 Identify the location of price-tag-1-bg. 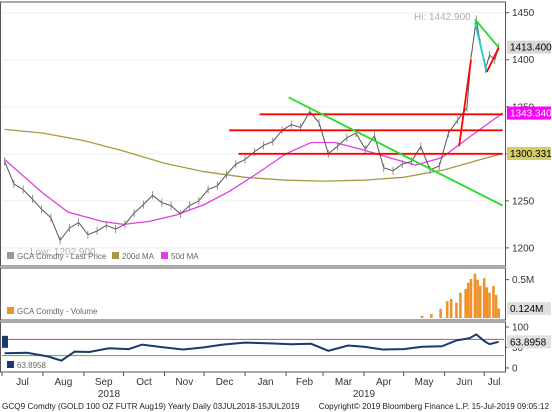
(529, 113).